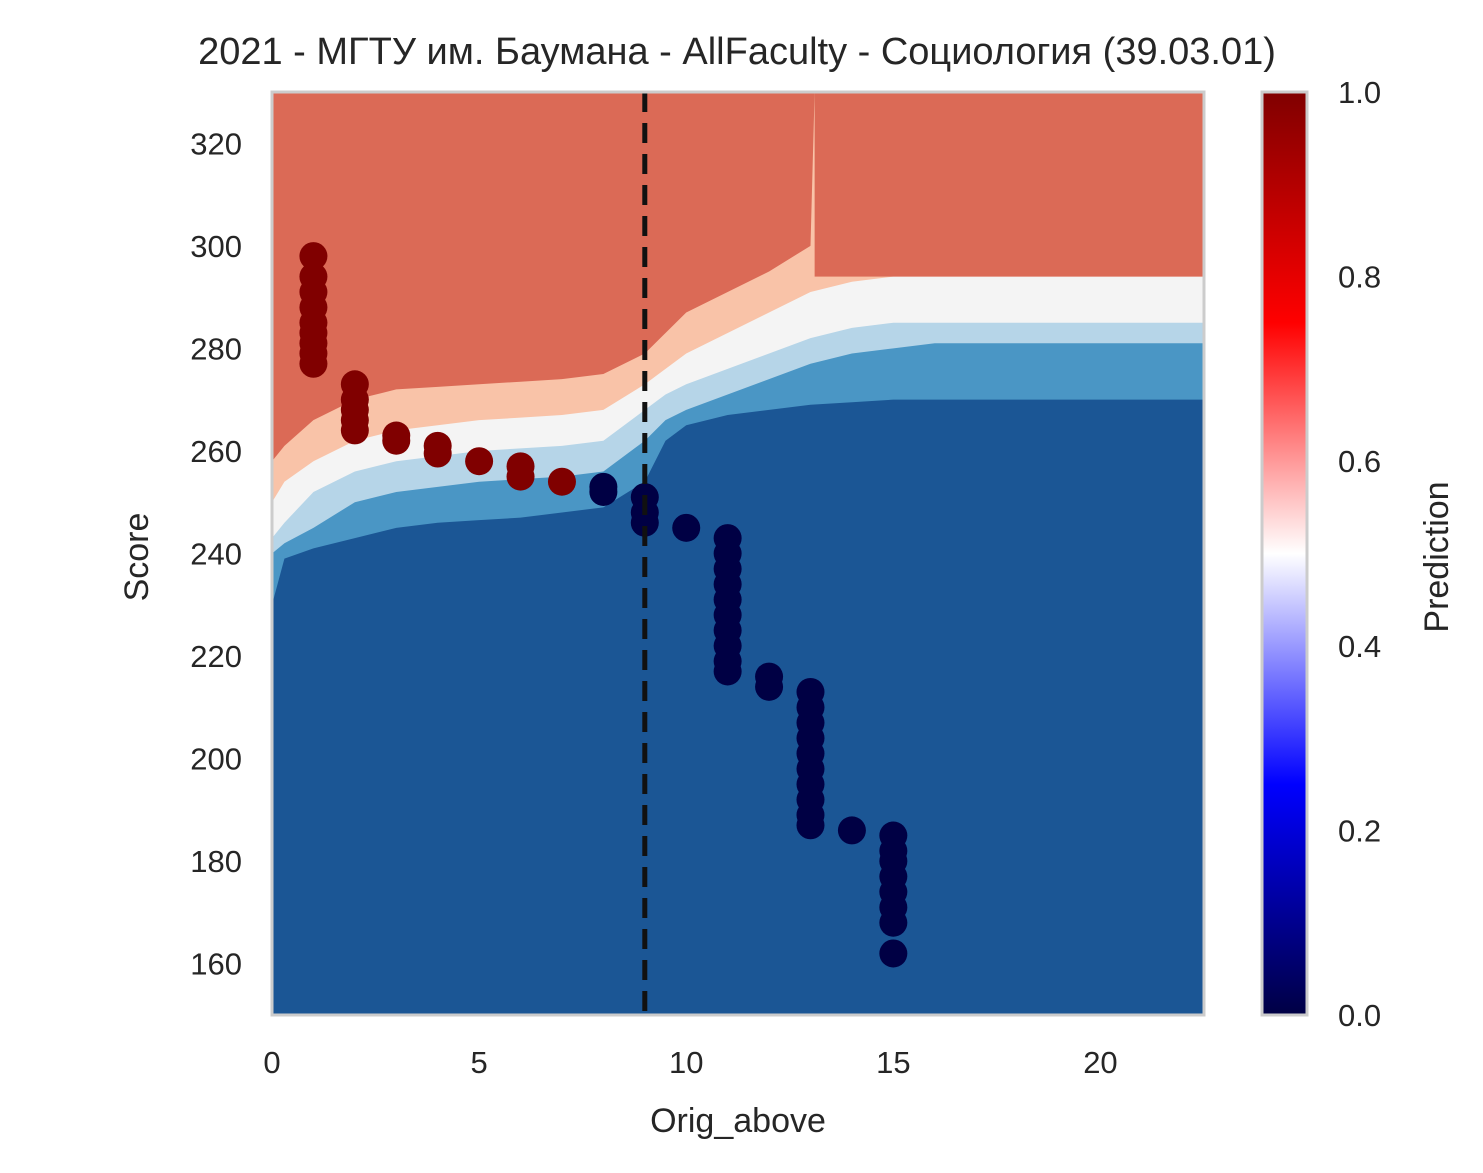 The height and width of the screenshot is (1173, 1483). What do you see at coordinates (216, 451) in the screenshot?
I see `y-tick-label: 260` at bounding box center [216, 451].